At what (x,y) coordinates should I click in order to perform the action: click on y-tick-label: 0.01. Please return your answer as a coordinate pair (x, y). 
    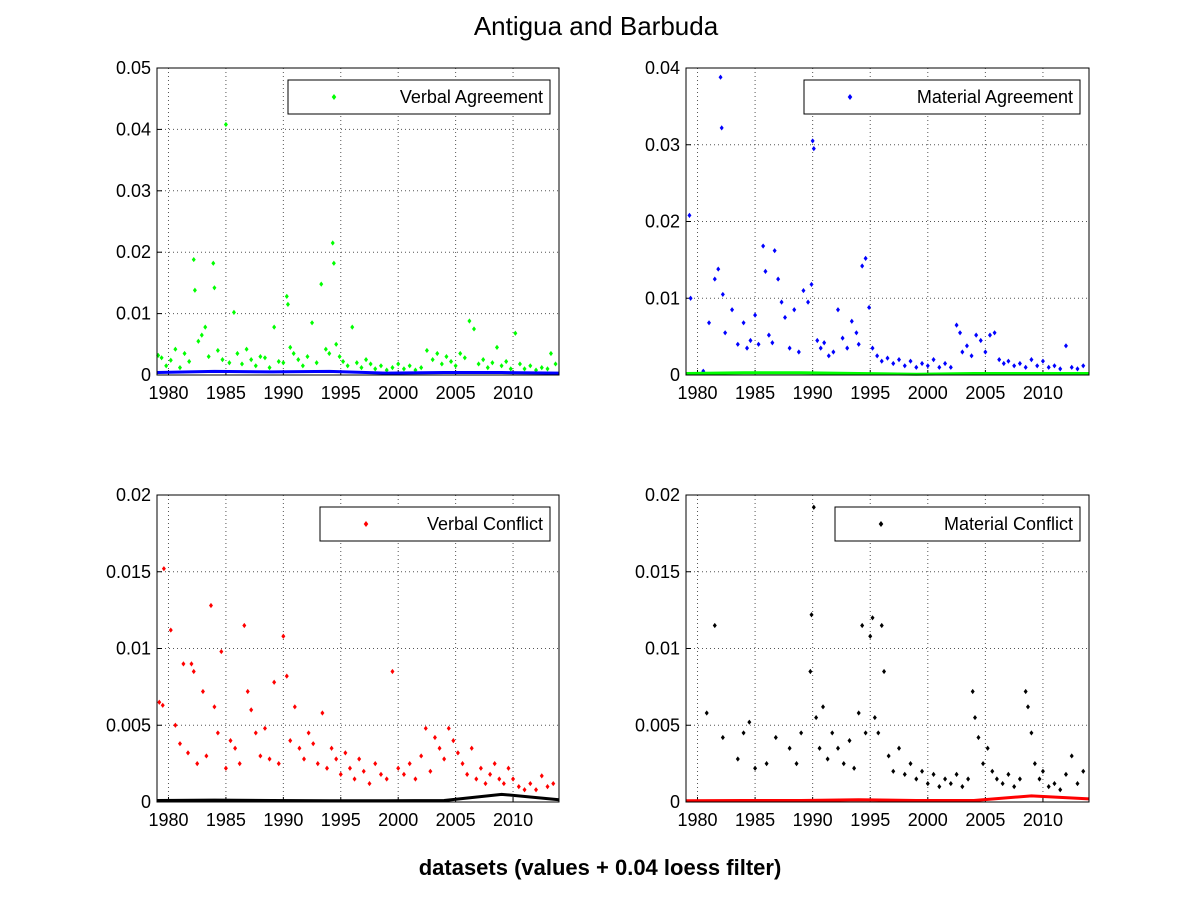
    Looking at the image, I should click on (133, 649).